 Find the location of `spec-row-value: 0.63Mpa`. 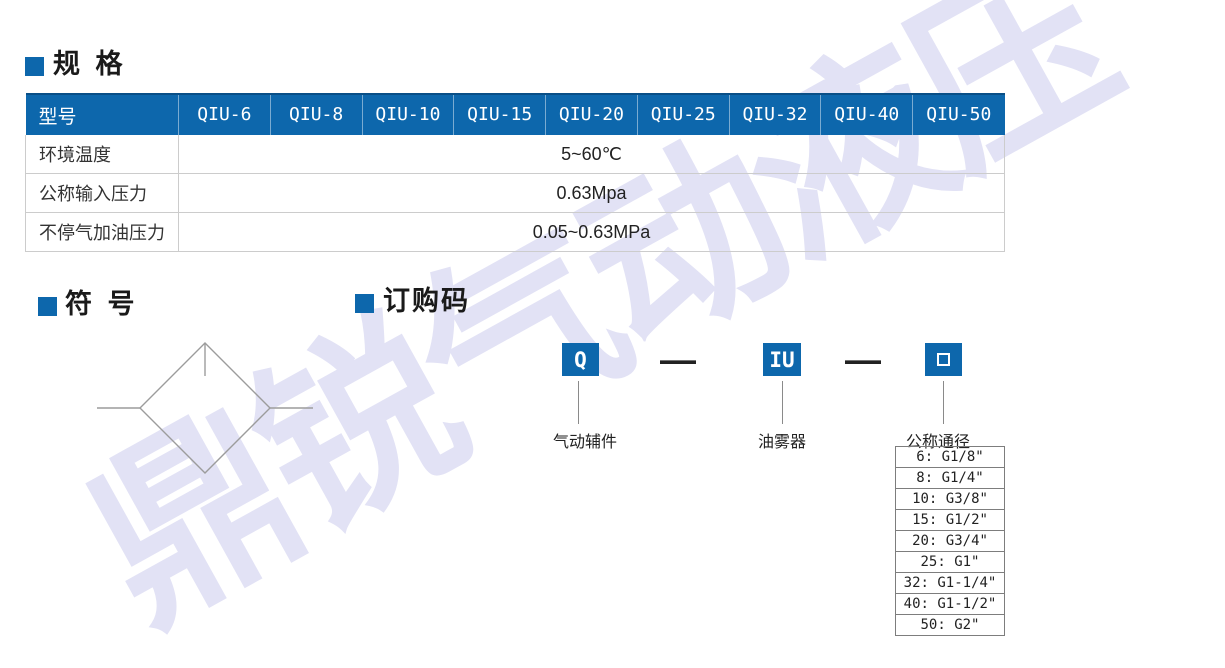

spec-row-value: 0.63Mpa is located at coordinates (591, 193).